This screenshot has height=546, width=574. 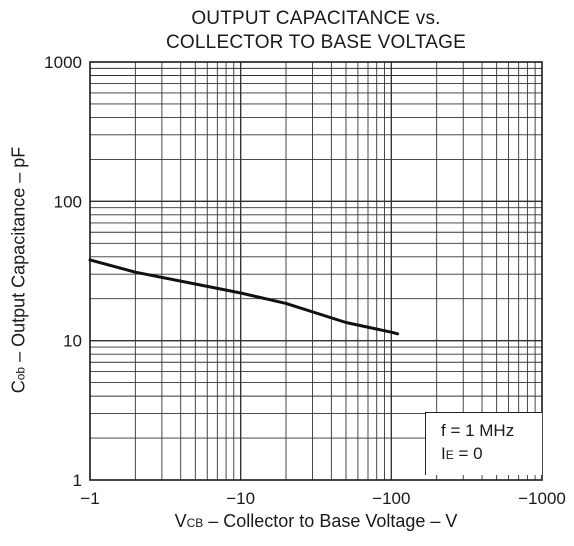 What do you see at coordinates (20, 373) in the screenshot?
I see `y-axis-subscript: ob` at bounding box center [20, 373].